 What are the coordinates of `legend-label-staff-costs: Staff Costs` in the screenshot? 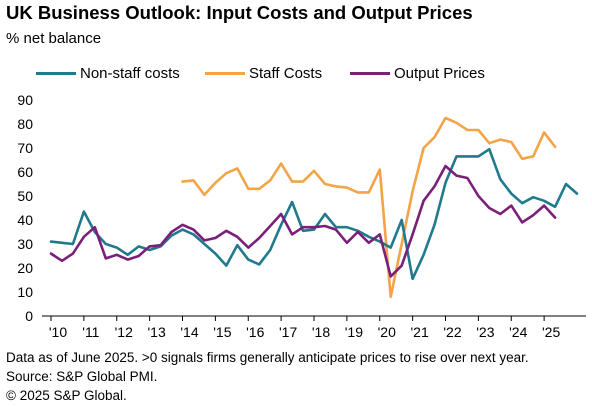 It's located at (286, 73).